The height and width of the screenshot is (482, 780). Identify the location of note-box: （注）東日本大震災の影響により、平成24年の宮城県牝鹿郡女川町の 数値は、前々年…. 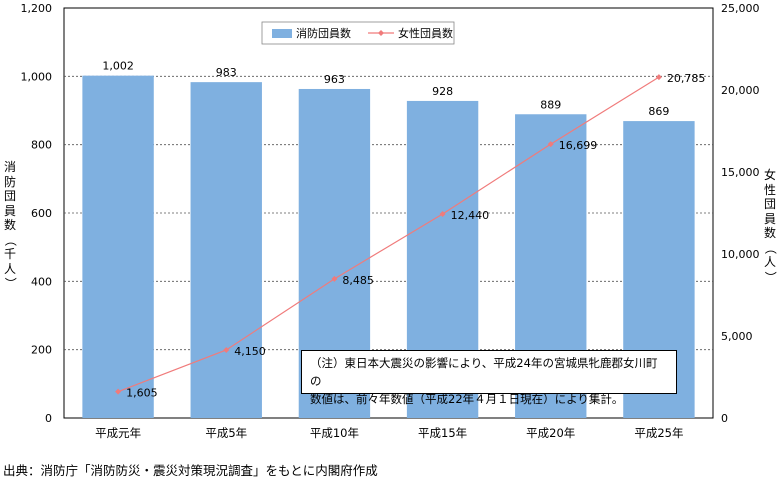
(489, 378).